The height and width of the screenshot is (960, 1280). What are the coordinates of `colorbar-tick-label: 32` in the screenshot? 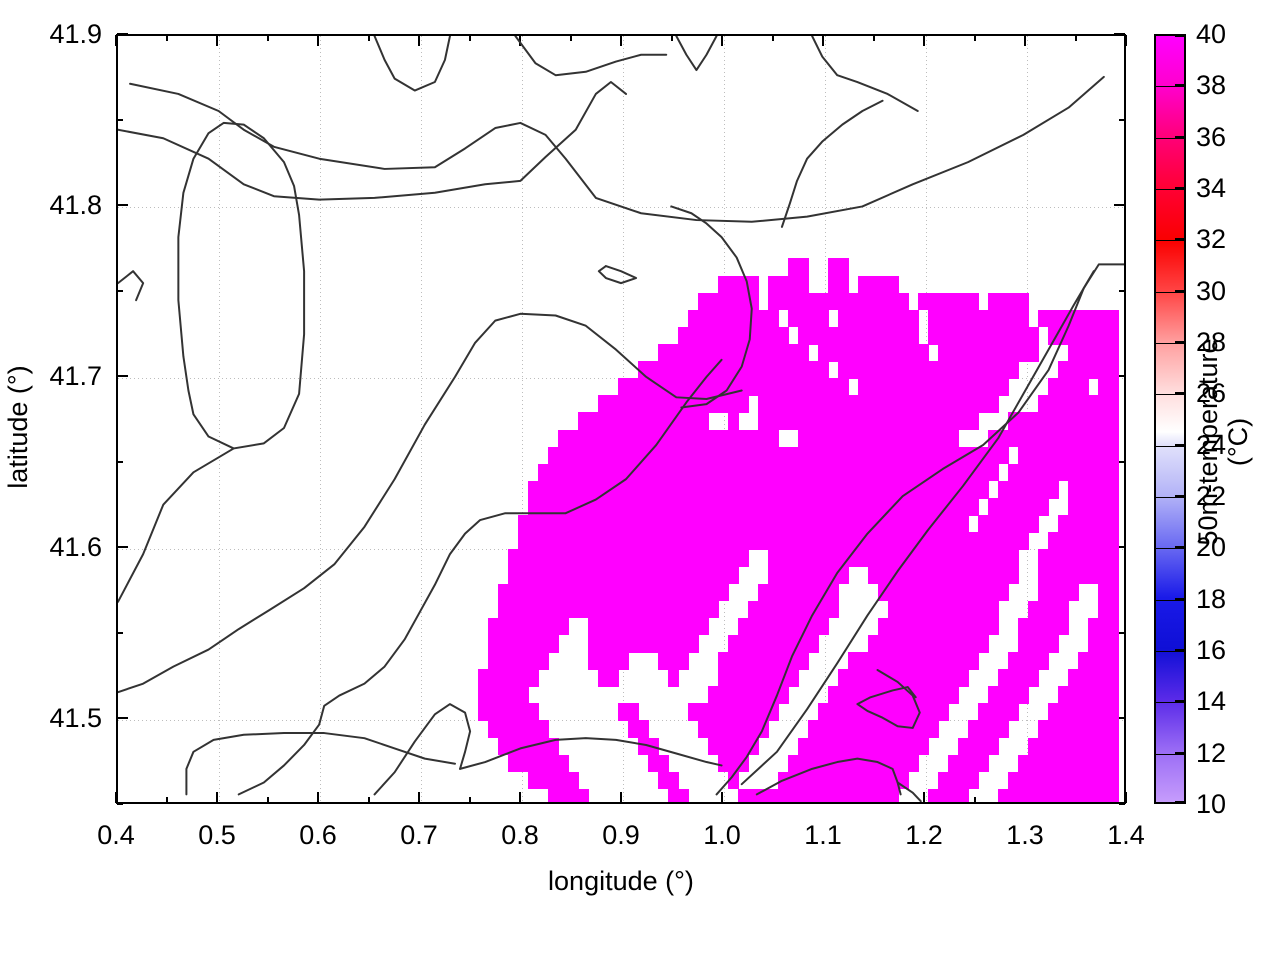 It's located at (1211, 239).